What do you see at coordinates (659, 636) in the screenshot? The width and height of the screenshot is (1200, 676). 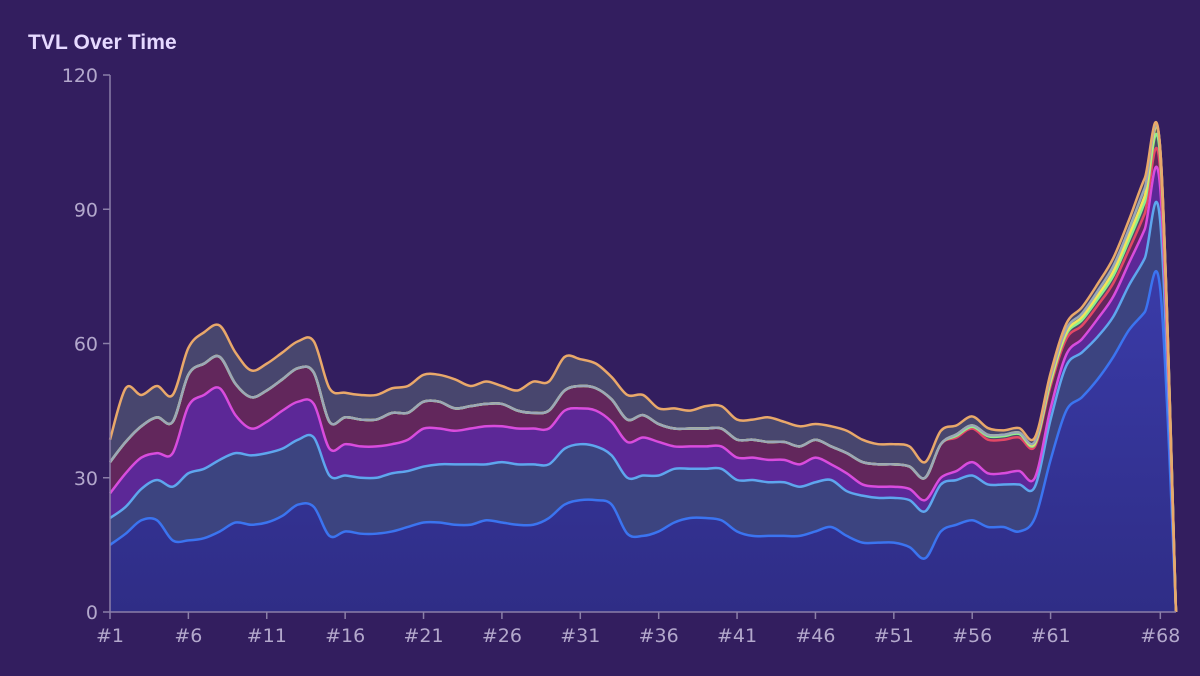 I see `x-tick-label: #36` at bounding box center [659, 636].